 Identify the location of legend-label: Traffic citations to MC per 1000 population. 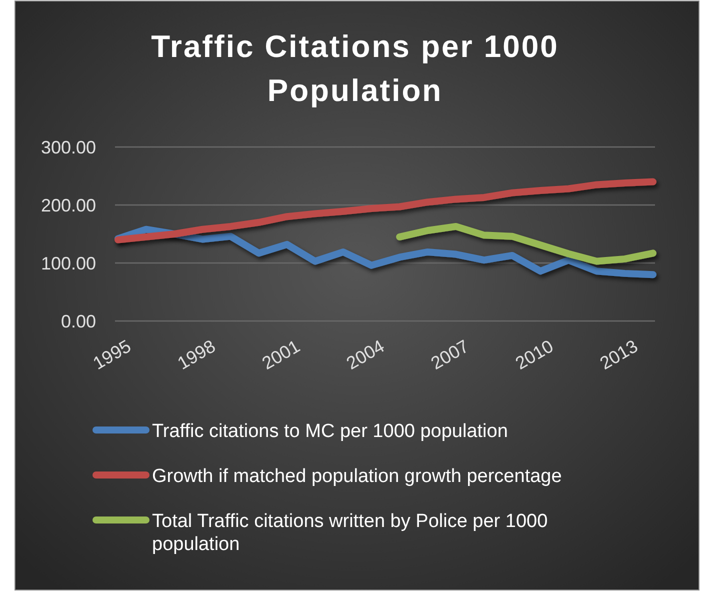
(330, 431).